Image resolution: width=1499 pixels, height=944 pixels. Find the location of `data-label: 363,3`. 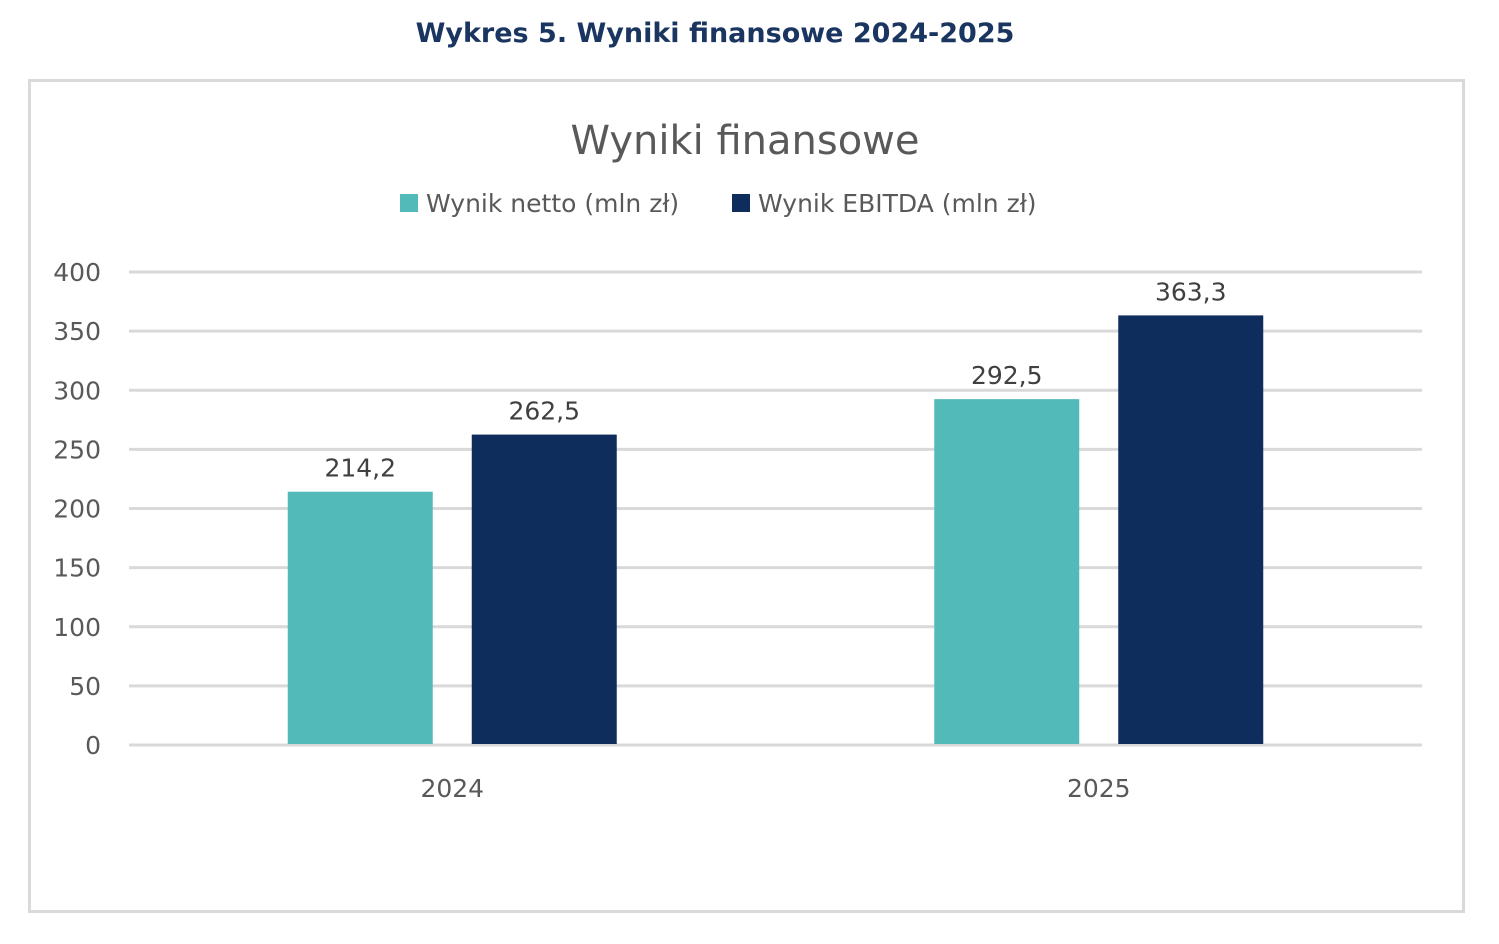

data-label: 363,3 is located at coordinates (1191, 291).